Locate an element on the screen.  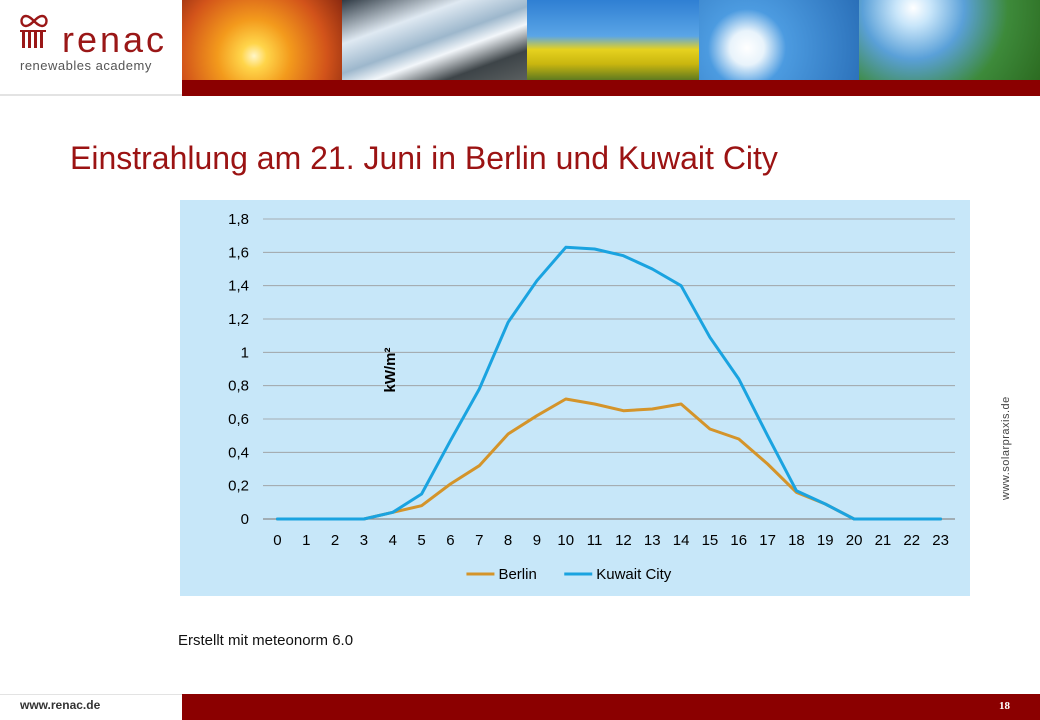
legend-label: Kuwait City is located at coordinates (634, 574).